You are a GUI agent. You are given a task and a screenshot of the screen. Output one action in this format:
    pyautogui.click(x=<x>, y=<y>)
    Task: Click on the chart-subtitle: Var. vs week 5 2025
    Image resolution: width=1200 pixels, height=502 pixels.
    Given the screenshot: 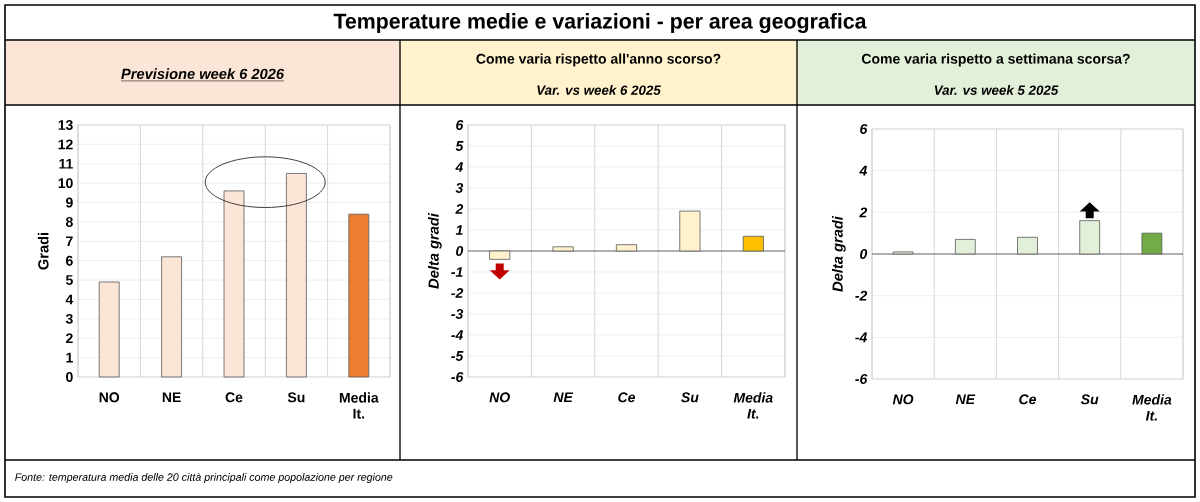 What is the action you would take?
    pyautogui.click(x=996, y=90)
    